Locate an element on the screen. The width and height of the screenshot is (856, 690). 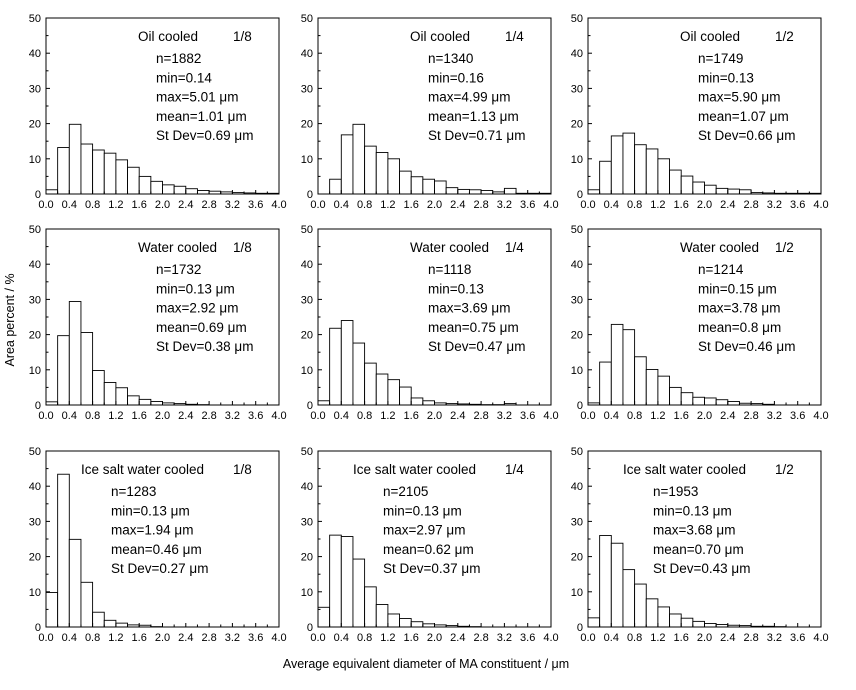
panel-stat-line: max=2.97 μm is located at coordinates (424, 530).